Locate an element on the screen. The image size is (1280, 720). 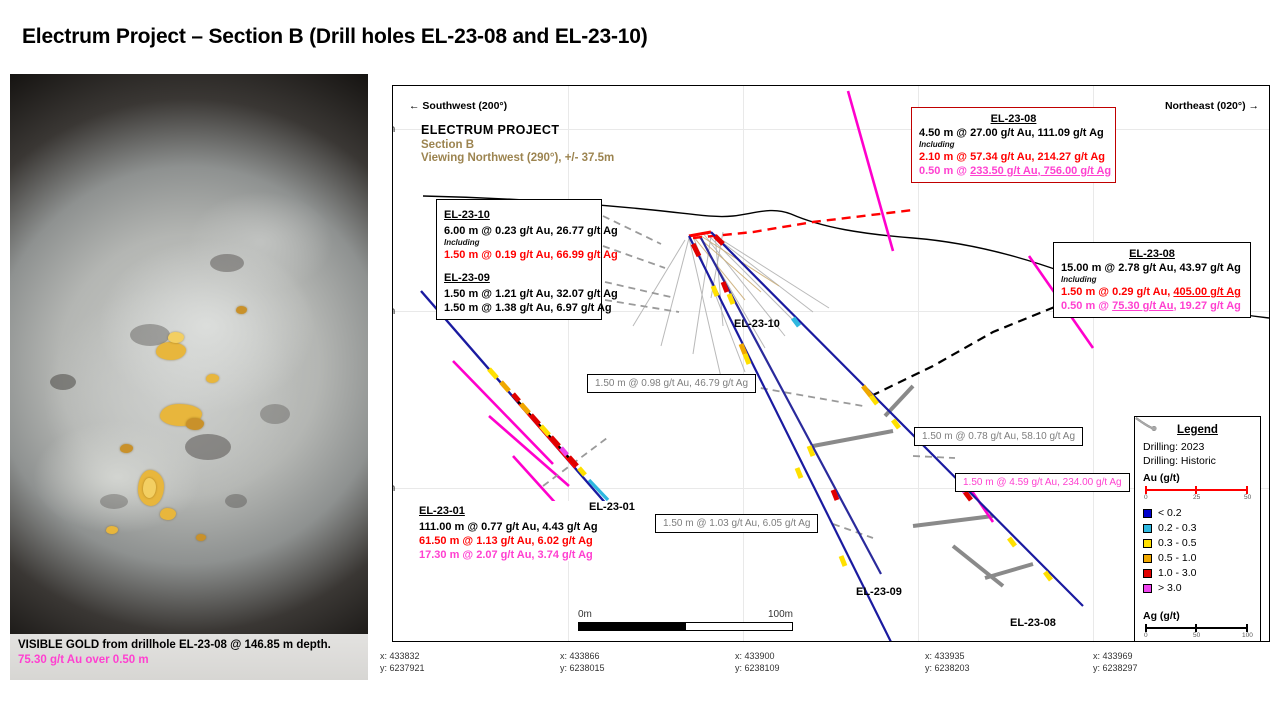
ag-tick-50: 50 is located at coordinates (1197, 635).